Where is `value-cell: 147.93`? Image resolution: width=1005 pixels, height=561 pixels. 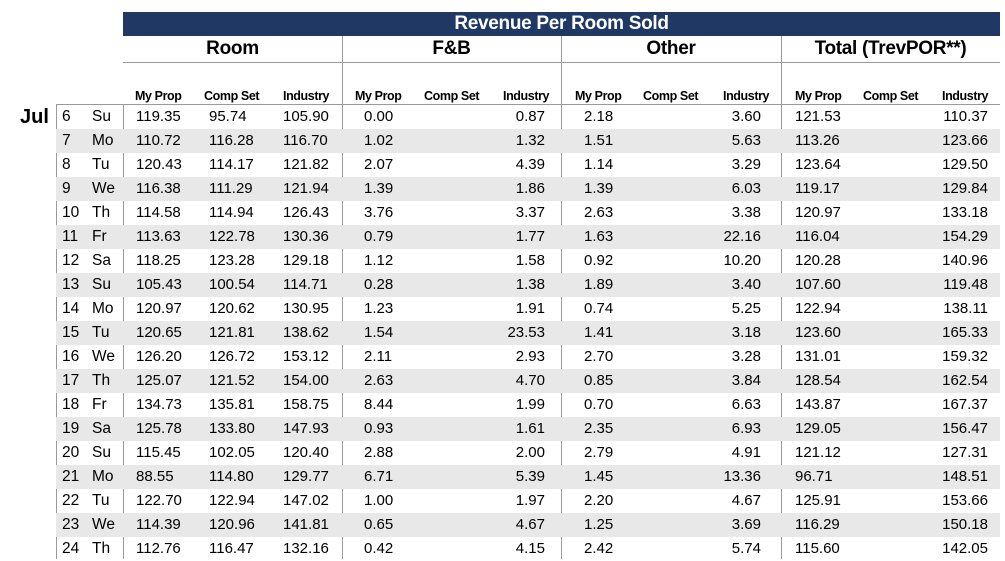 value-cell: 147.93 is located at coordinates (306, 428).